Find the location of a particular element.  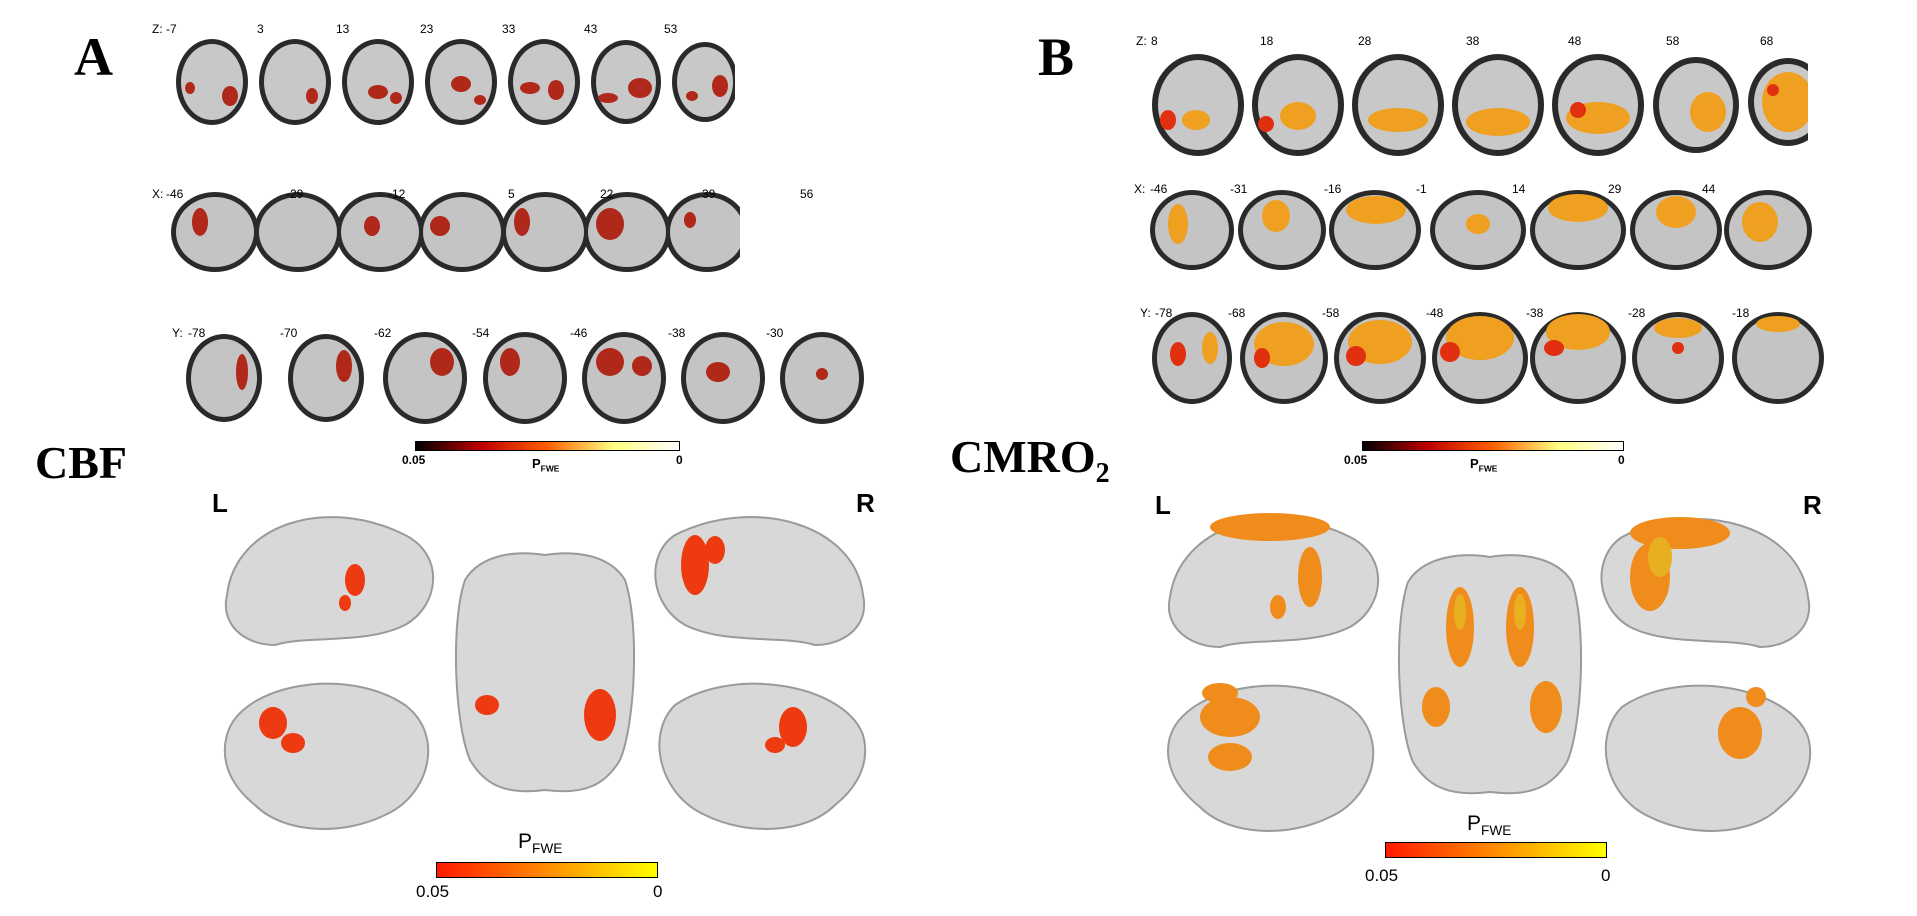

slice-label: 33 is located at coordinates (509, 29).